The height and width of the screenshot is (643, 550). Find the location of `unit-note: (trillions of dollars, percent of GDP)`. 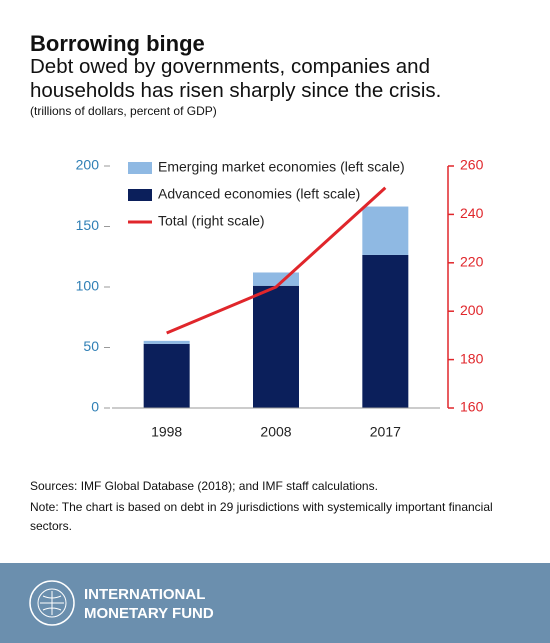

unit-note: (trillions of dollars, percent of GDP) is located at coordinates (123, 111).